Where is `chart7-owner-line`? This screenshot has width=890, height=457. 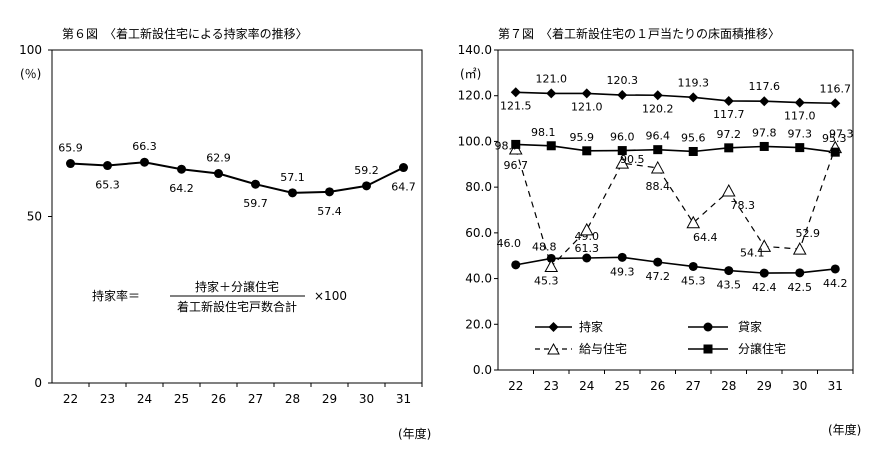 chart7-owner-line is located at coordinates (675, 98).